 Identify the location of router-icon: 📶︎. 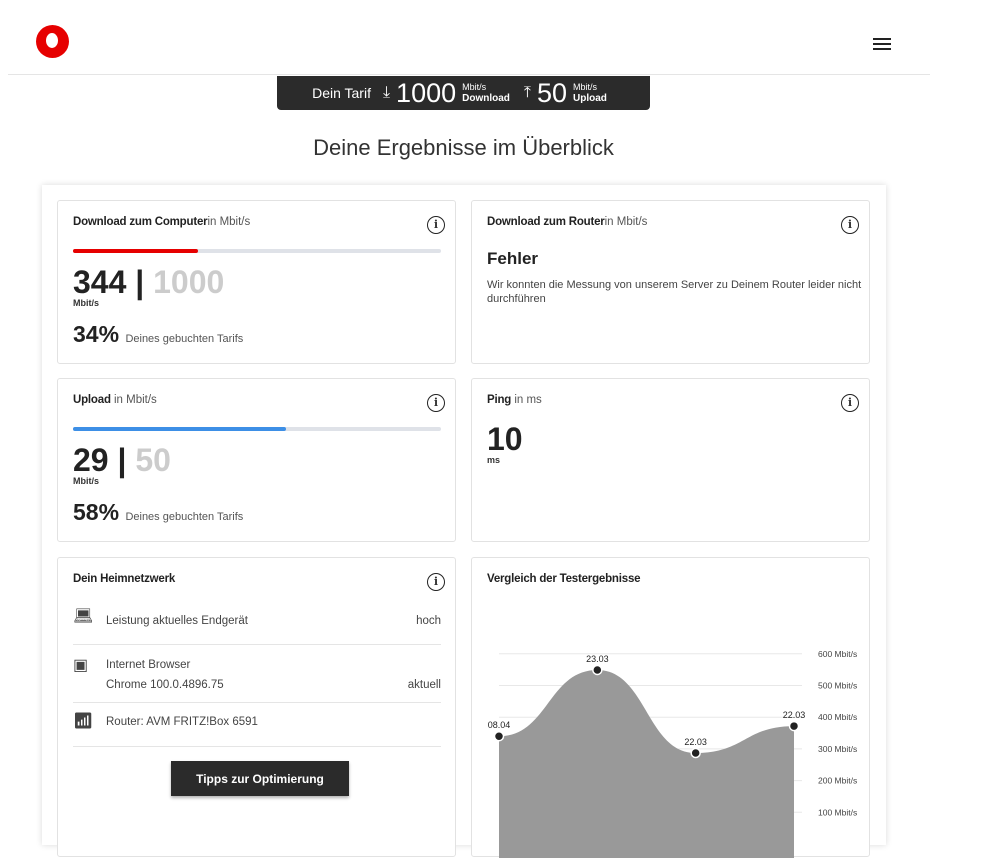
(83, 721).